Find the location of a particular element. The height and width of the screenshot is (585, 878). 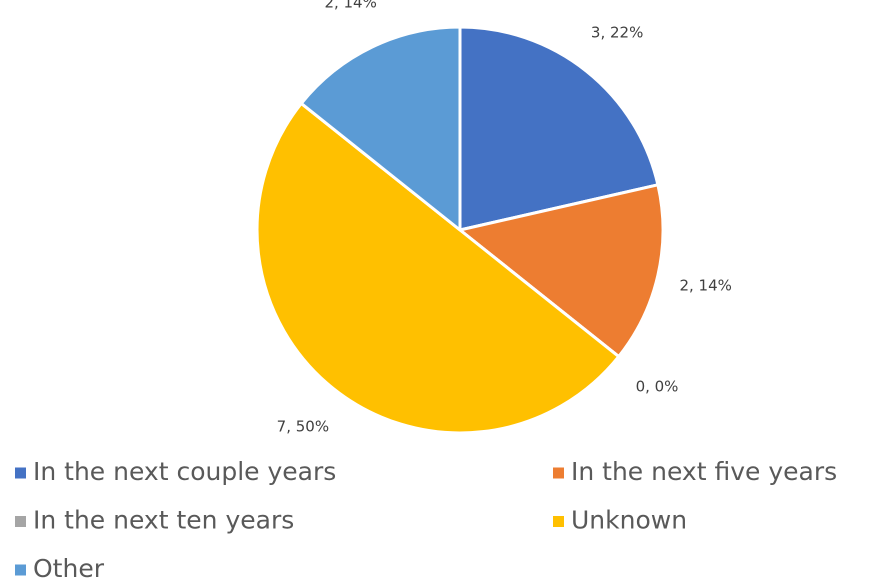

data-label: 7, 50% is located at coordinates (303, 427).